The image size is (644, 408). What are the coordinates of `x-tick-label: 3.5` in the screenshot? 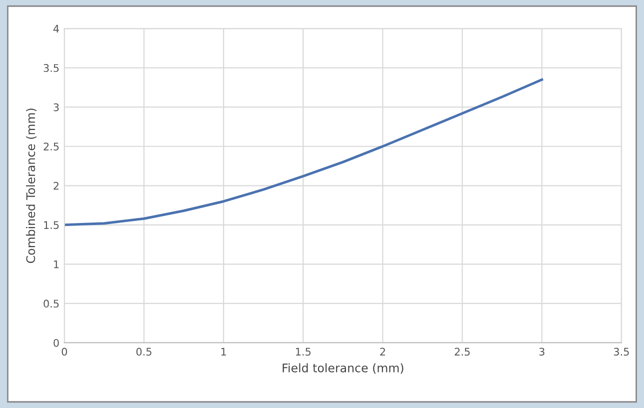 It's located at (621, 352).